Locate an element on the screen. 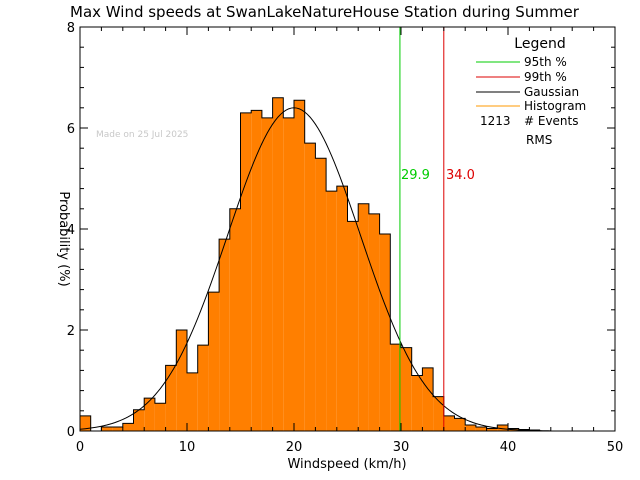 The width and height of the screenshot is (640, 480). legend-rms-label: RMS is located at coordinates (539, 140).